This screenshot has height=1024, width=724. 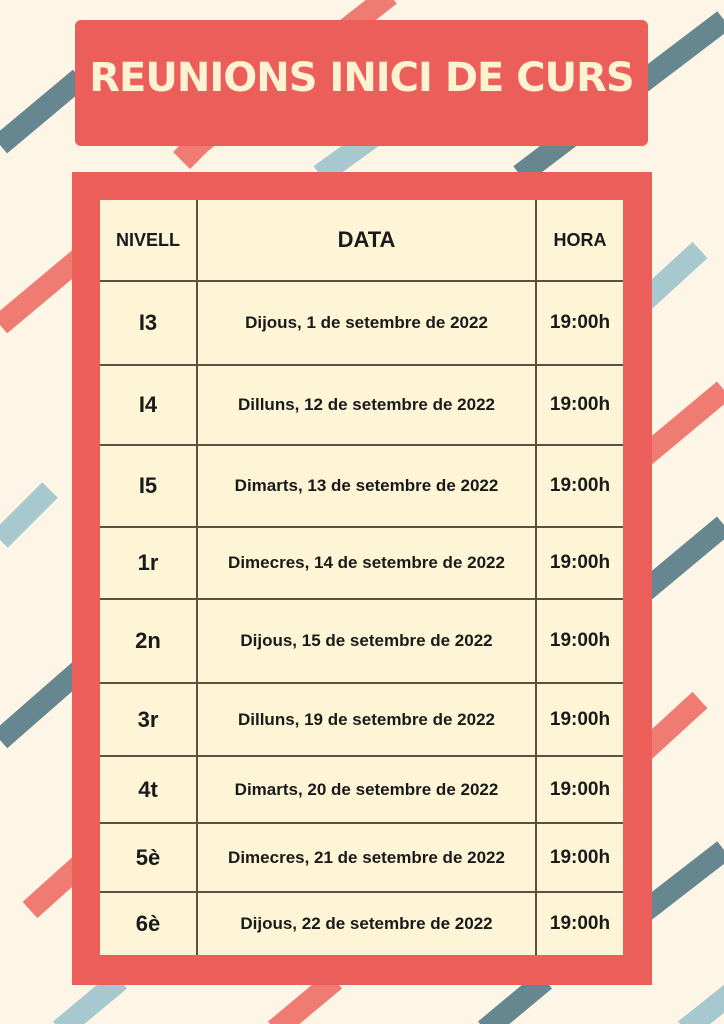 I want to click on nivell-cell: 1r, so click(x=149, y=563).